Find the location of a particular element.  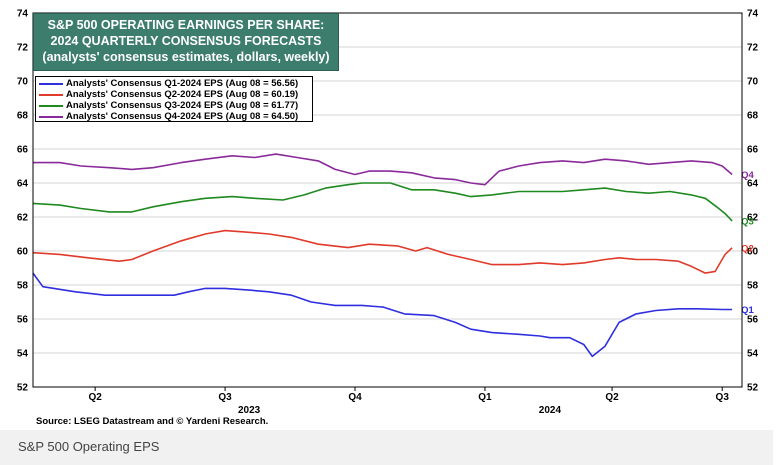

caption-bar: S&P 500 Operating EPS is located at coordinates (386, 447).